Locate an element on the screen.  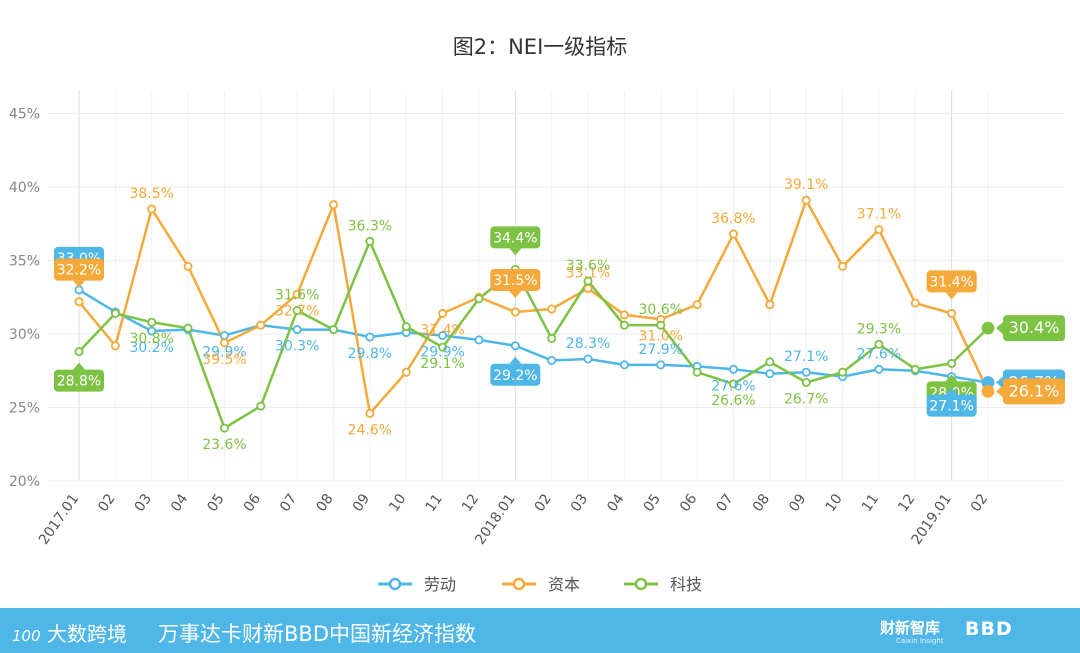
data-label: 36.3% is located at coordinates (370, 226).